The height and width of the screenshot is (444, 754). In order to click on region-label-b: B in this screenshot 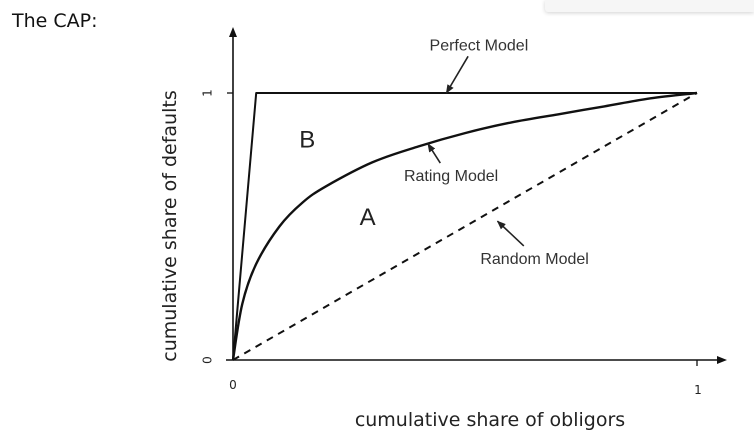, I will do `click(307, 139)`.